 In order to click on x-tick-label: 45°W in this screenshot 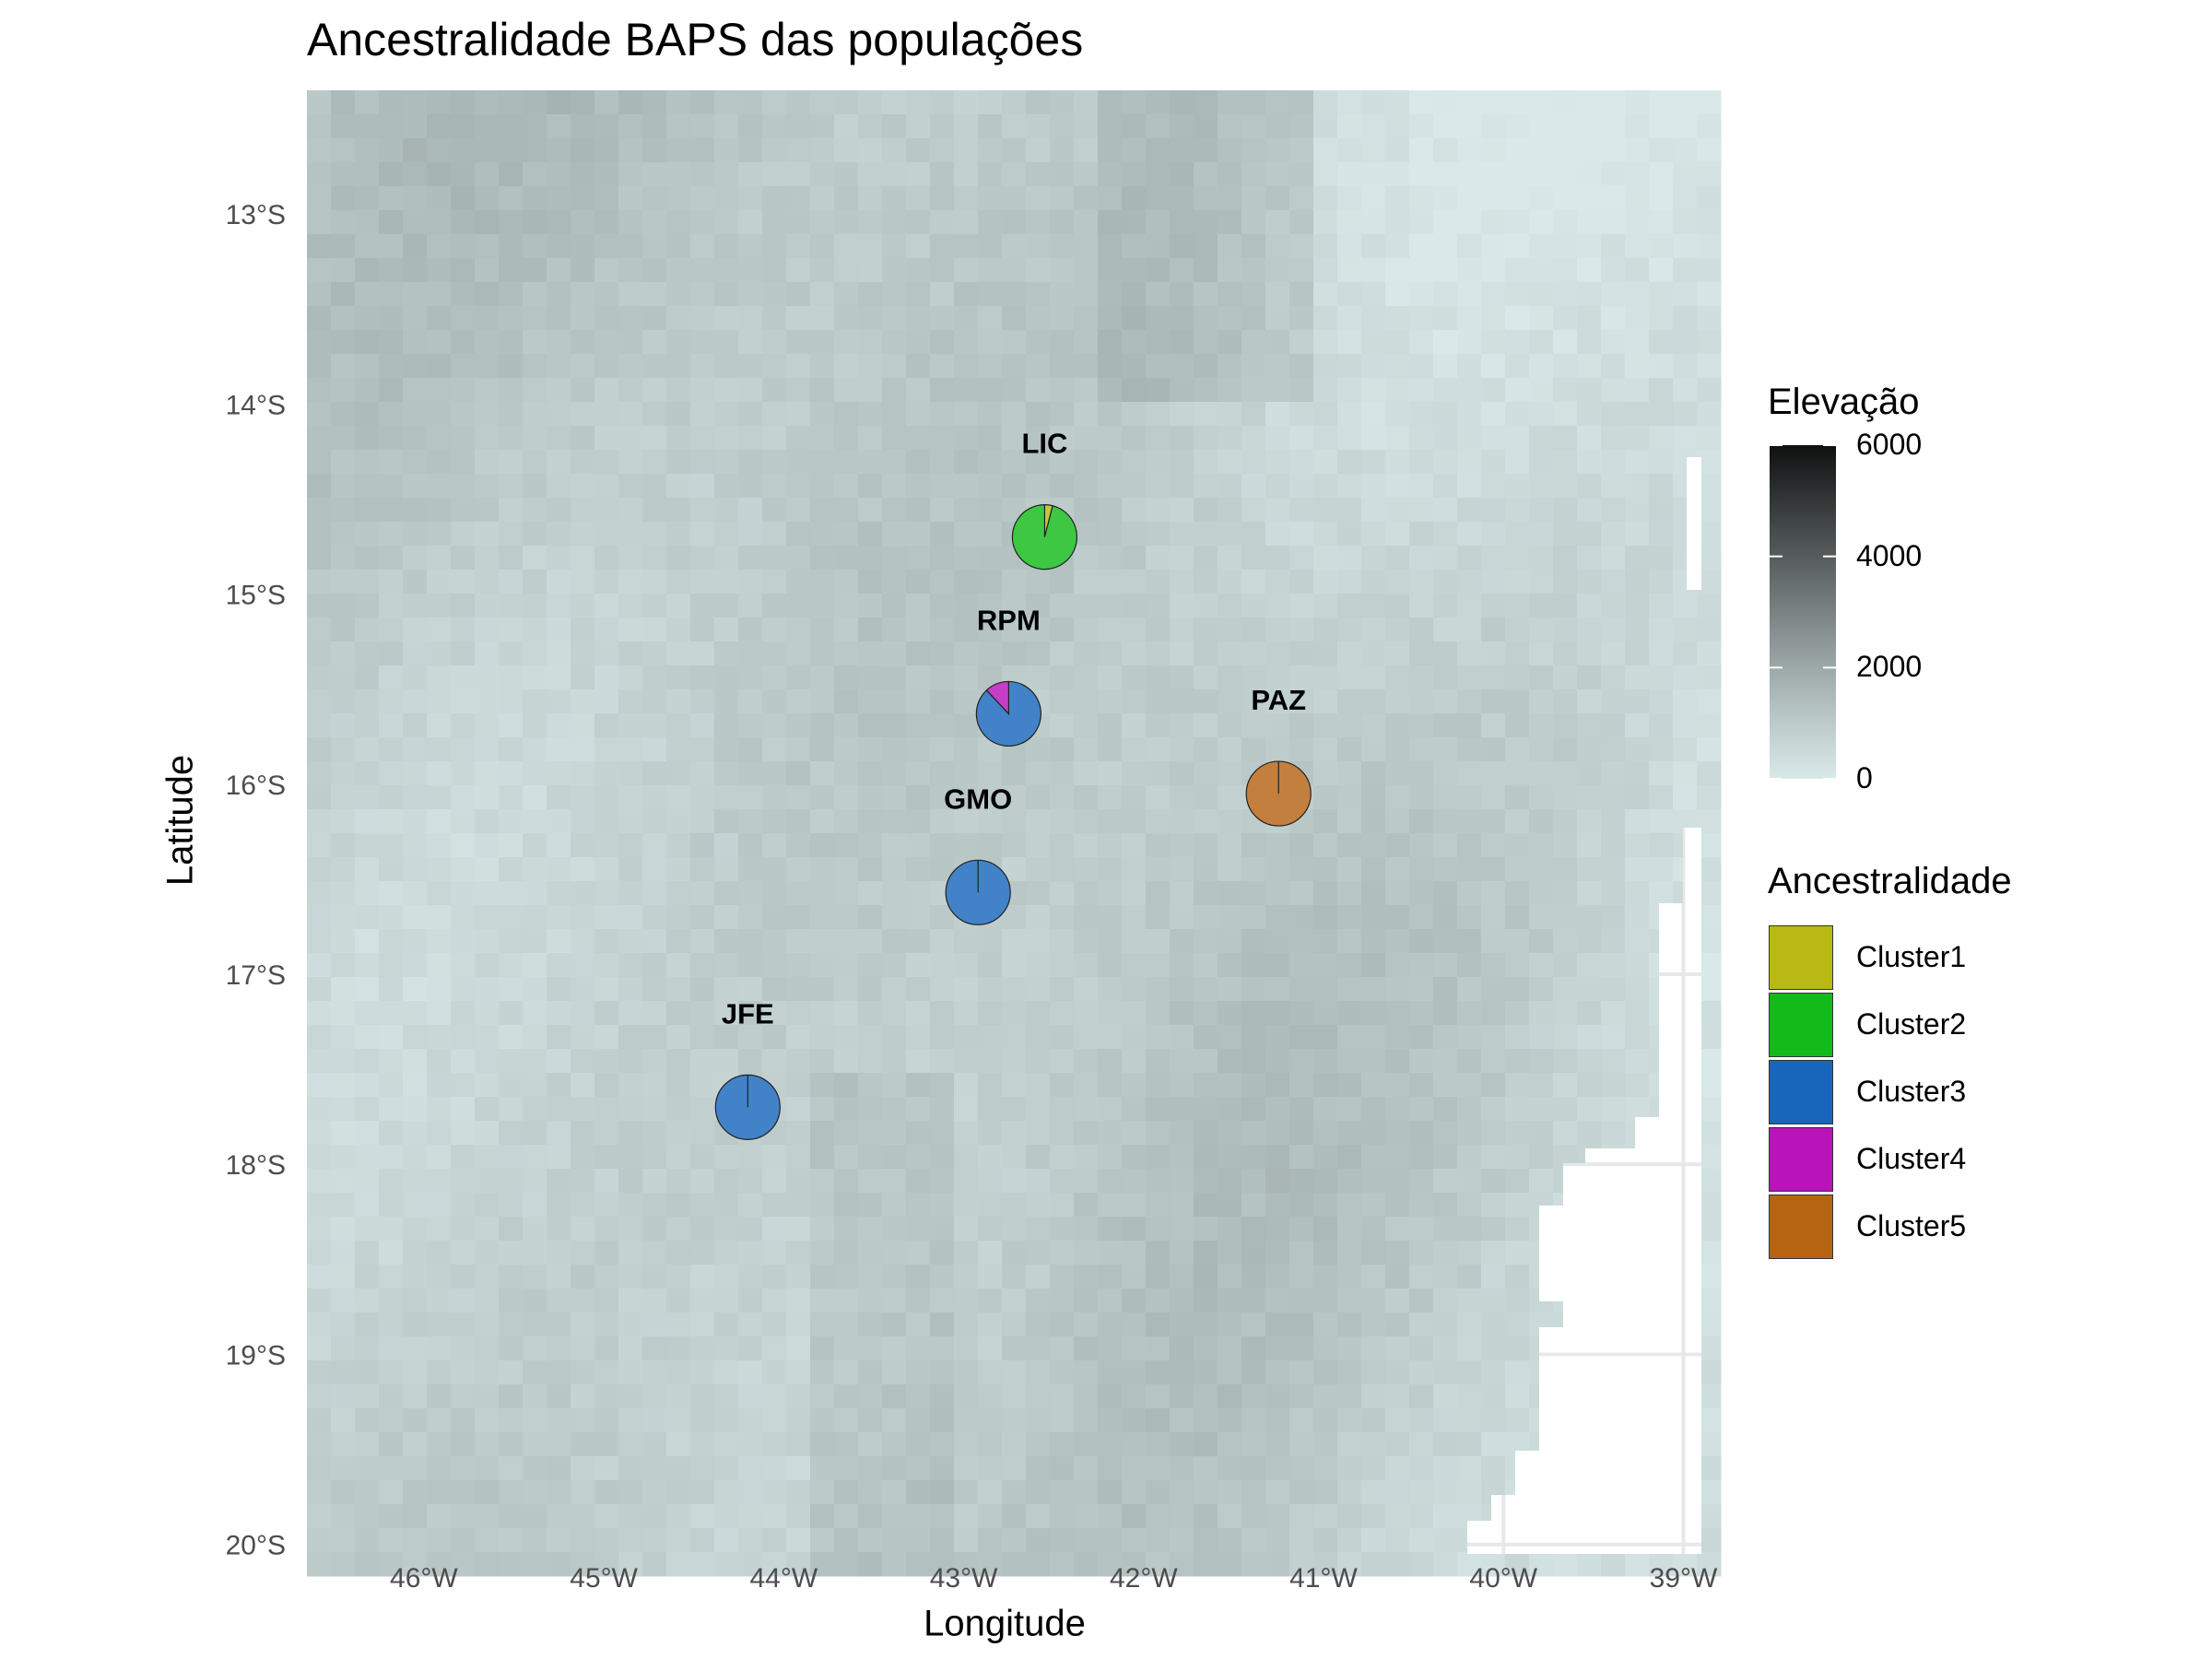, I will do `click(604, 1578)`.